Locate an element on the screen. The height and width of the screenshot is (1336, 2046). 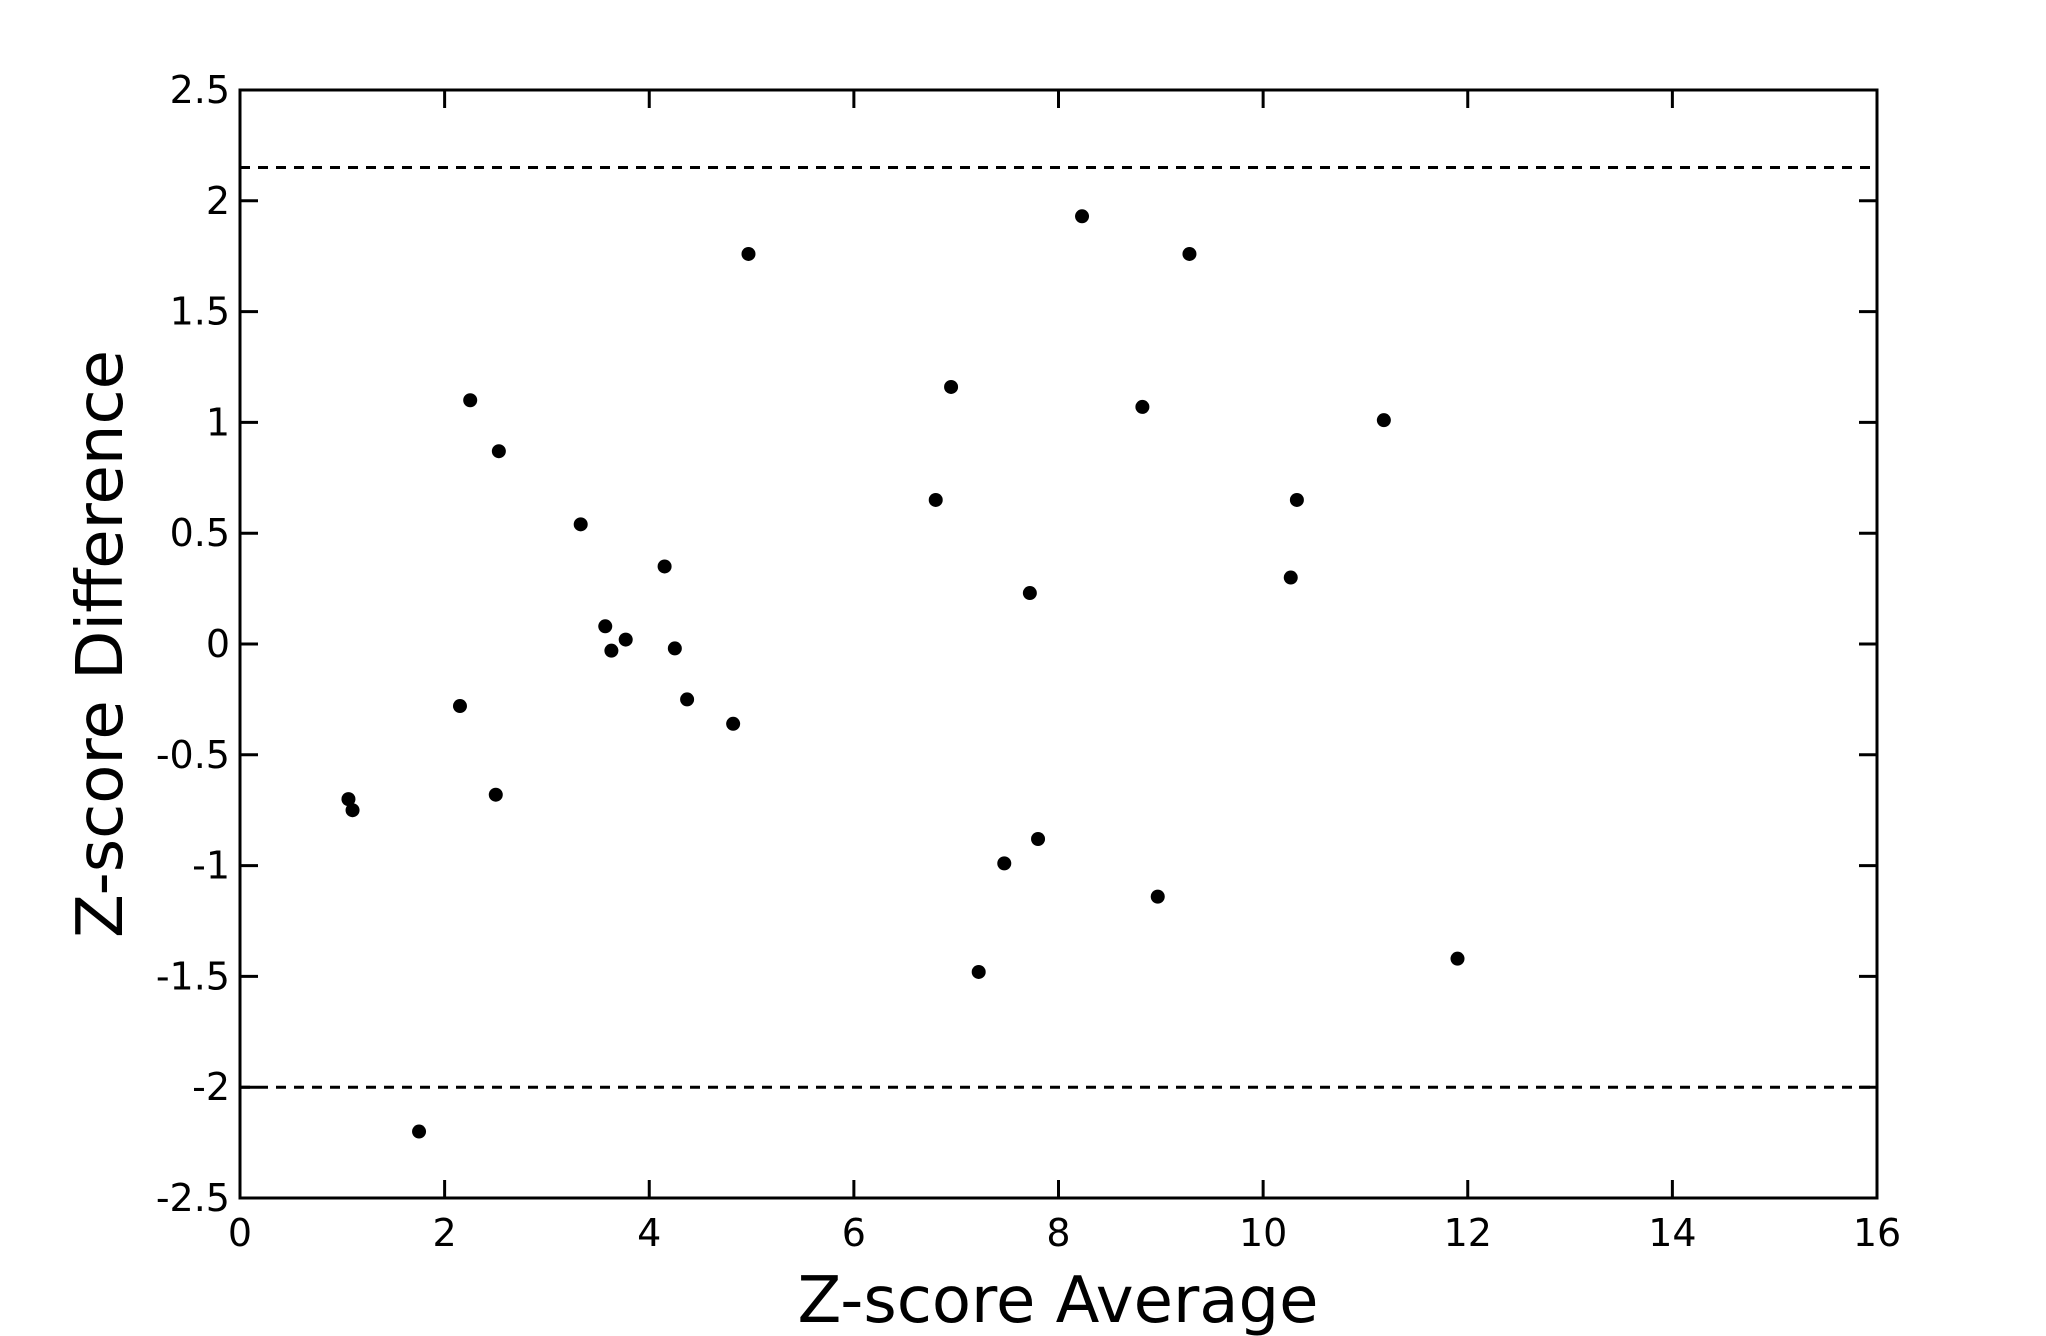
y-tick-label: 1.5 is located at coordinates (200, 312).